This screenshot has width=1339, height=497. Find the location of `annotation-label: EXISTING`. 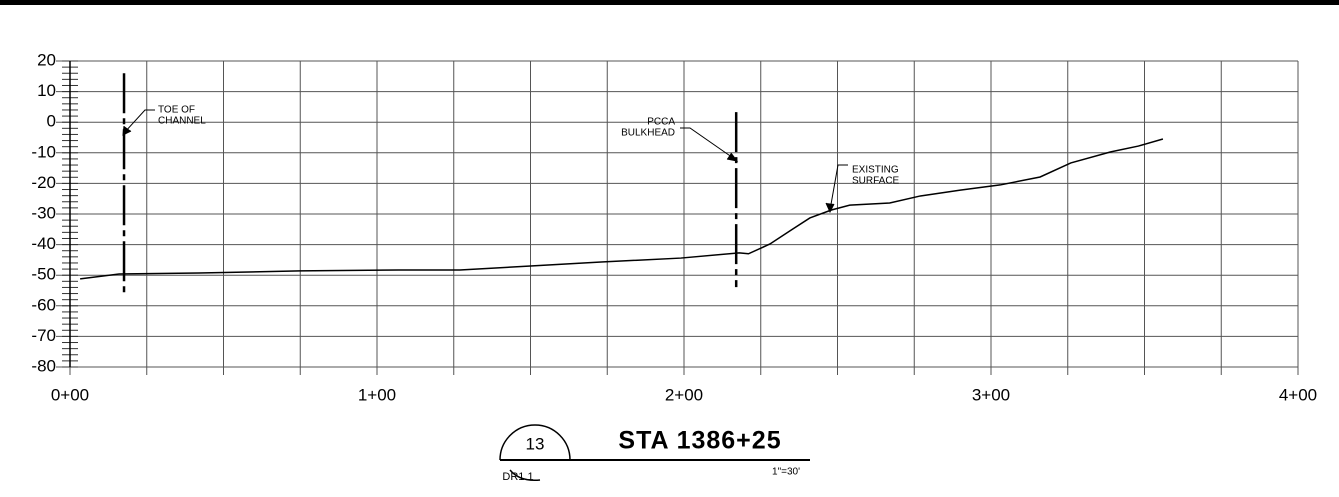

annotation-label: EXISTING is located at coordinates (875, 170).